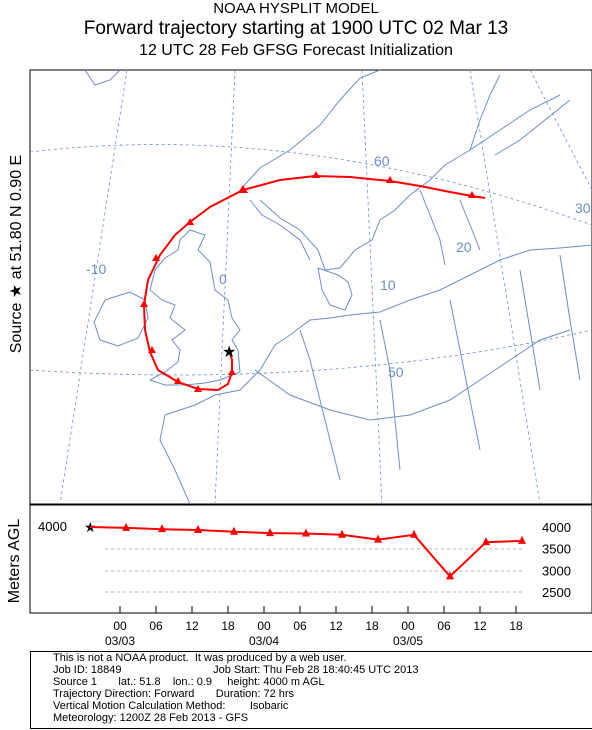 This screenshot has height=730, width=592. What do you see at coordinates (464, 247) in the screenshot?
I see `grid-label-lon-20: 20` at bounding box center [464, 247].